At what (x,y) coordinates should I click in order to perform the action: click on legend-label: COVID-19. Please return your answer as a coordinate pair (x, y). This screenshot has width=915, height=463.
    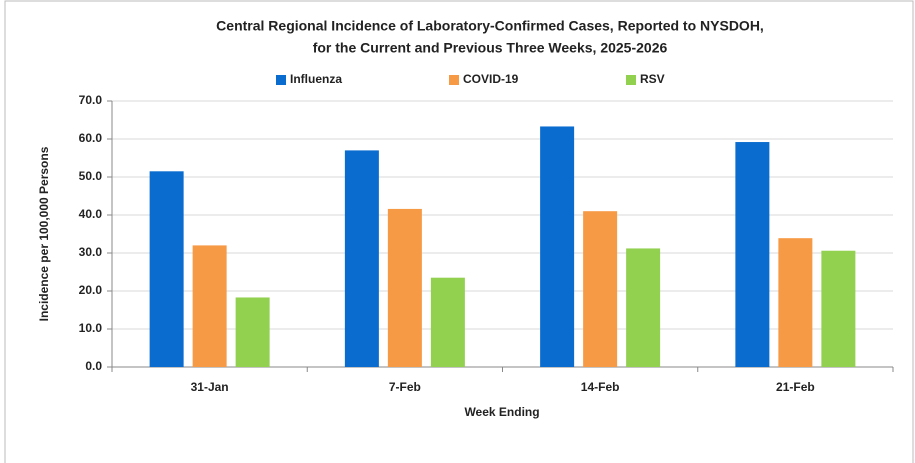
    Looking at the image, I should click on (491, 79).